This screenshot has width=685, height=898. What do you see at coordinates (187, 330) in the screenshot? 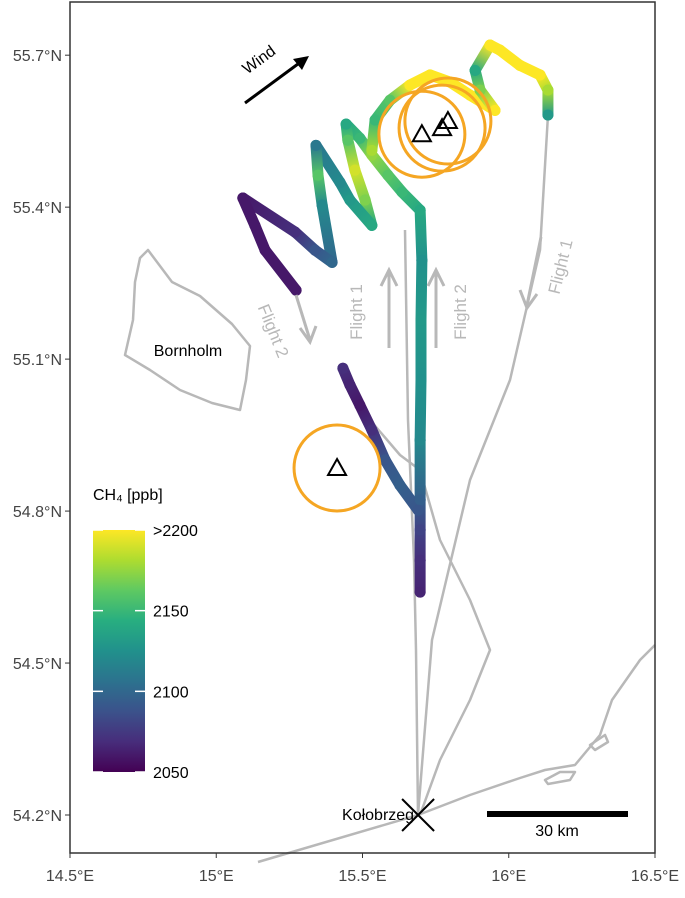
I see `bornholm-coast` at bounding box center [187, 330].